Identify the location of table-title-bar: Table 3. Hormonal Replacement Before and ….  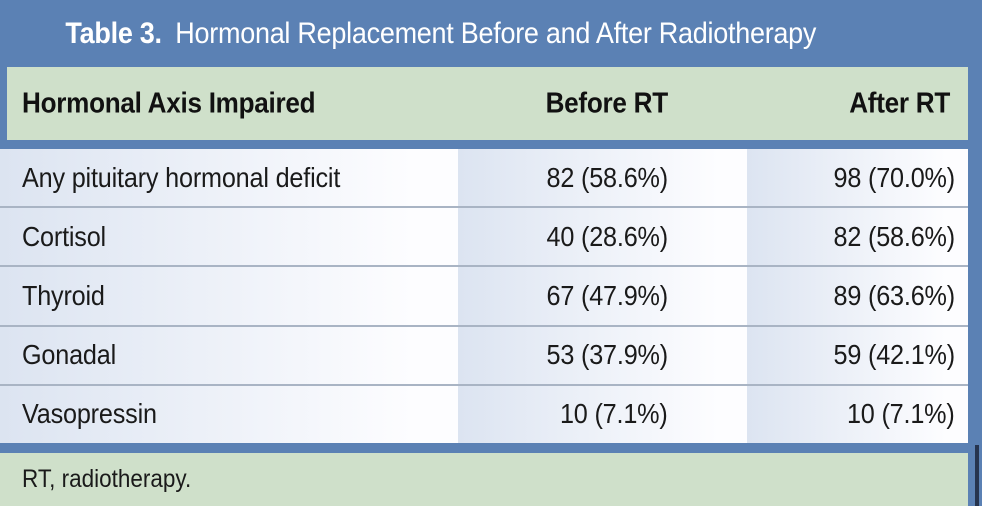
(491, 33).